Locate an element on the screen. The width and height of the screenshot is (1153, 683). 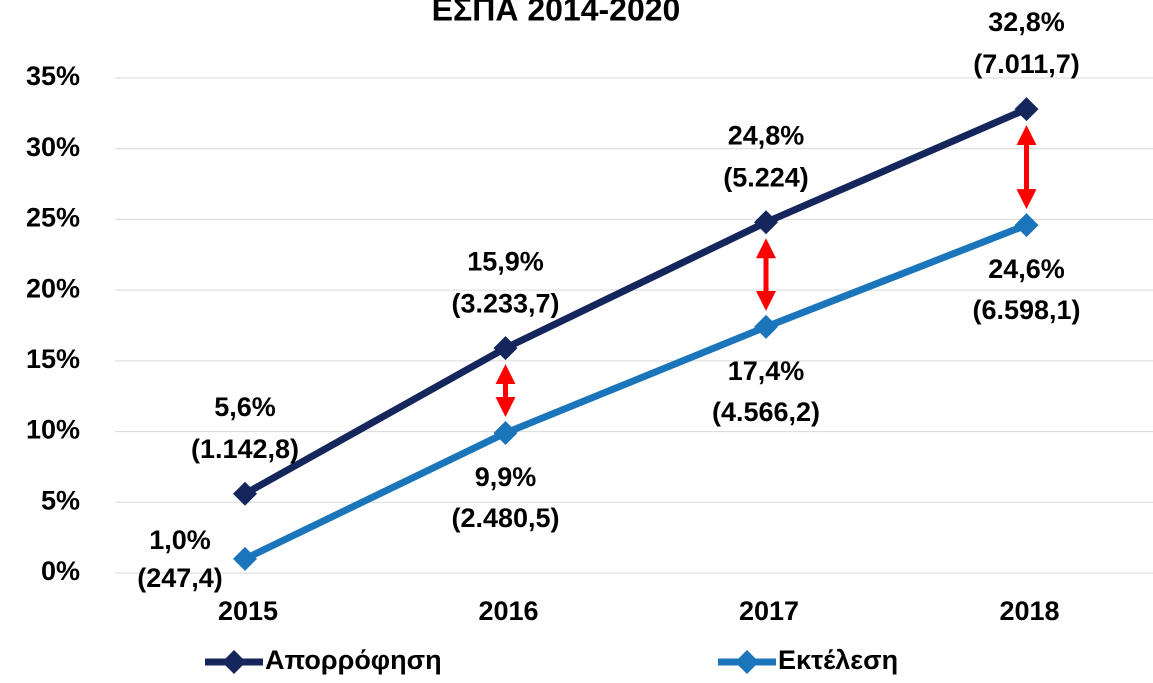
legend-label: Εκτέλεση is located at coordinates (838, 660).